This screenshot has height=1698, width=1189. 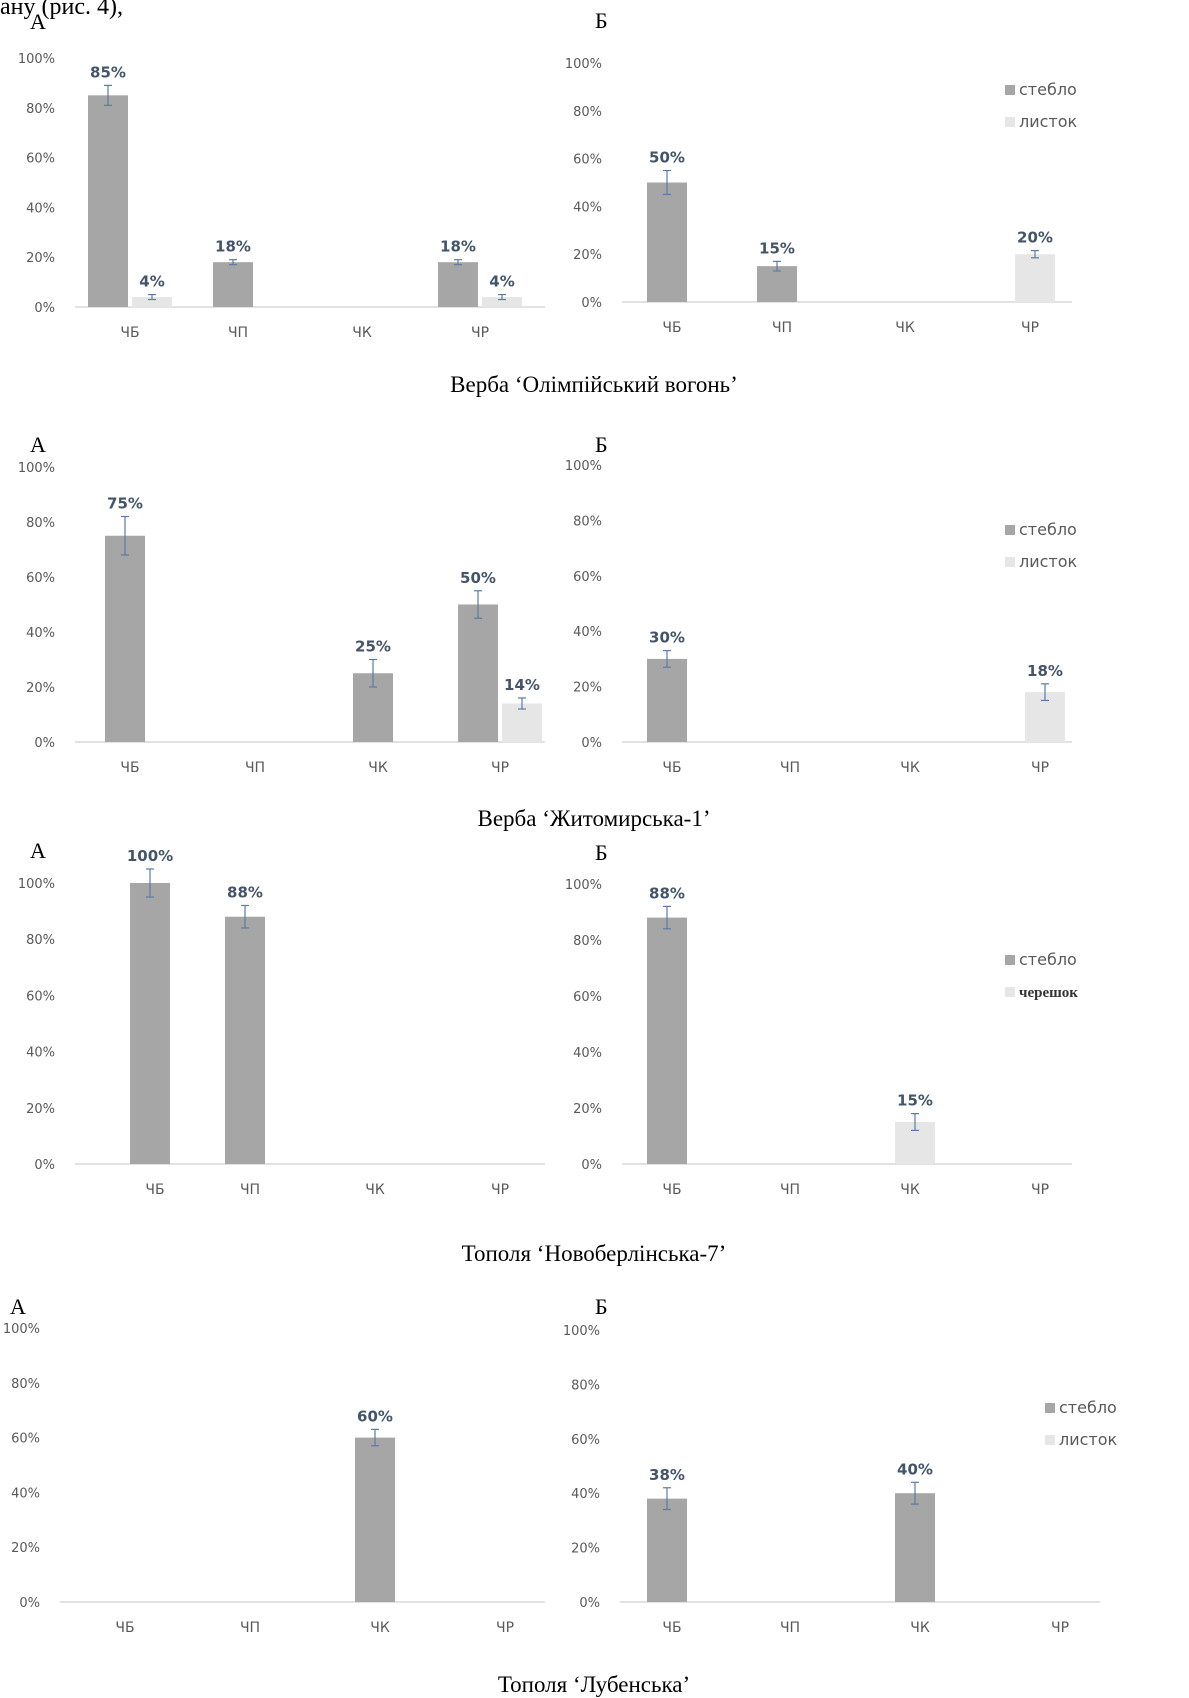 I want to click on data-label: 4%, so click(x=151, y=282).